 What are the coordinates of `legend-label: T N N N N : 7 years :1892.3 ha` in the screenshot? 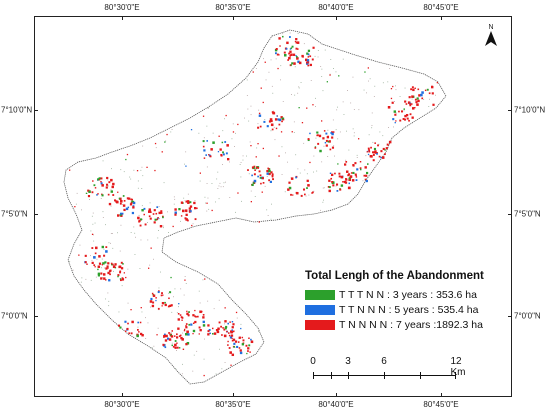 It's located at (411, 324).